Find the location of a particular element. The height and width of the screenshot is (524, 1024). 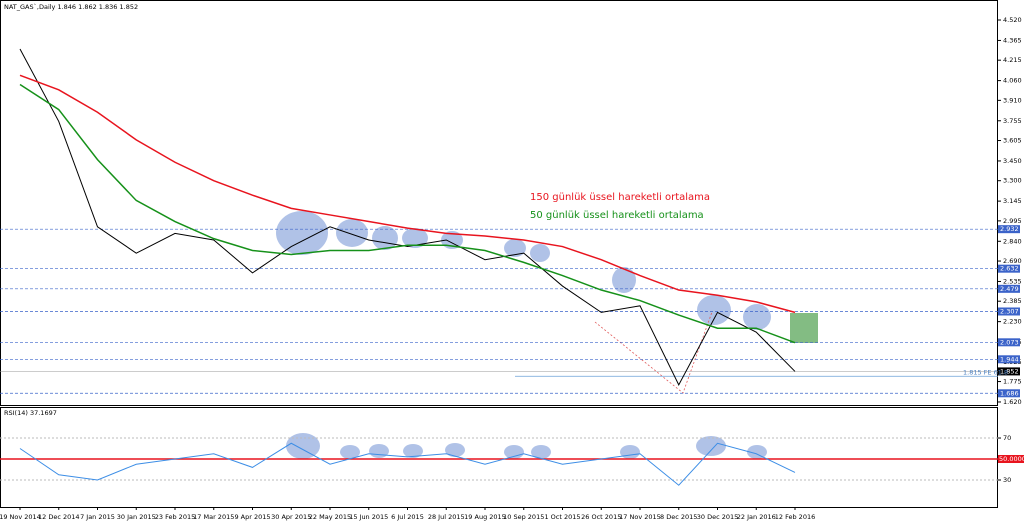

y-tick-label: 2.230 is located at coordinates (1012, 322).